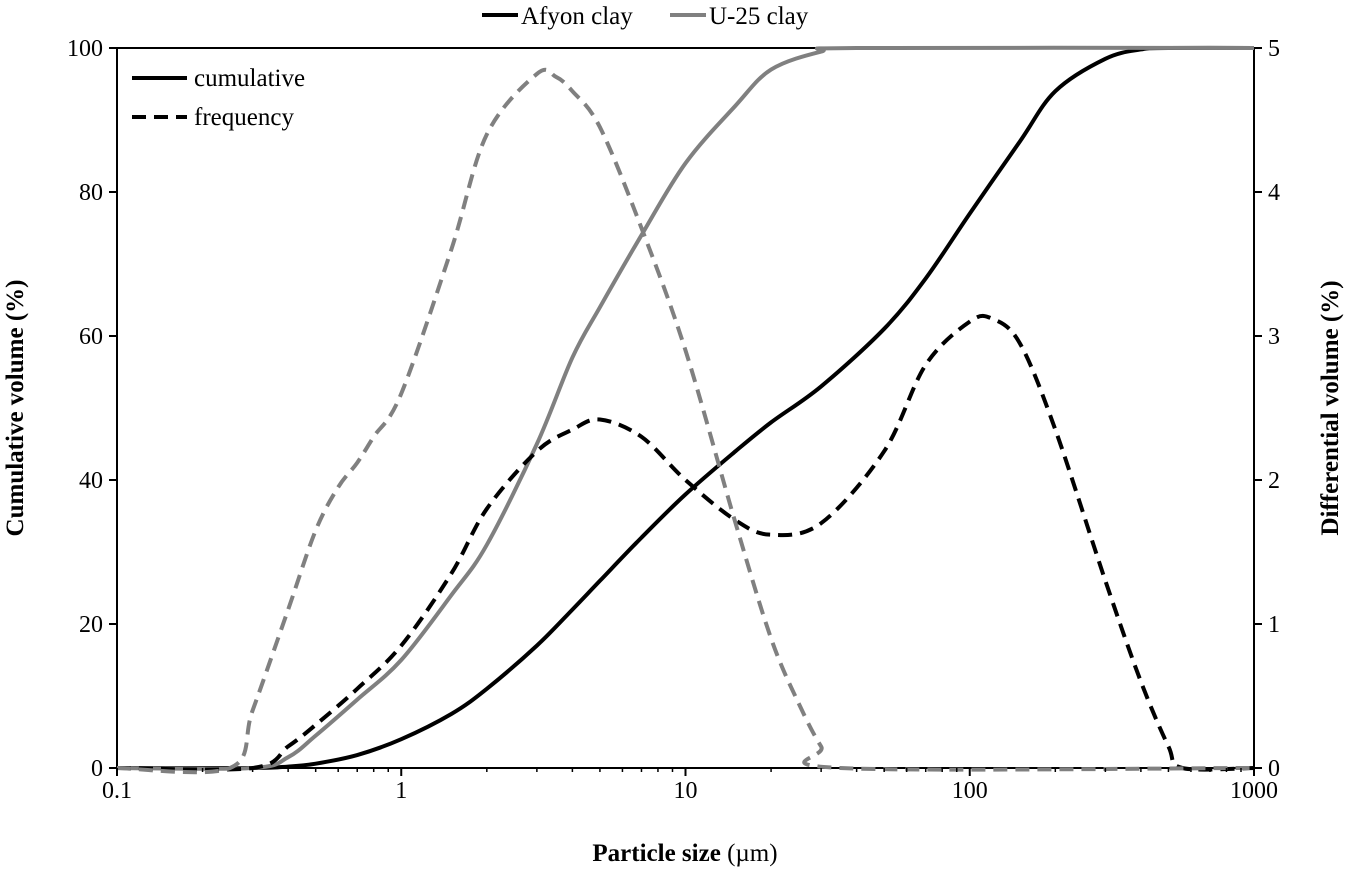  I want to click on legend-label-cumulative: cumulative, so click(249, 78).